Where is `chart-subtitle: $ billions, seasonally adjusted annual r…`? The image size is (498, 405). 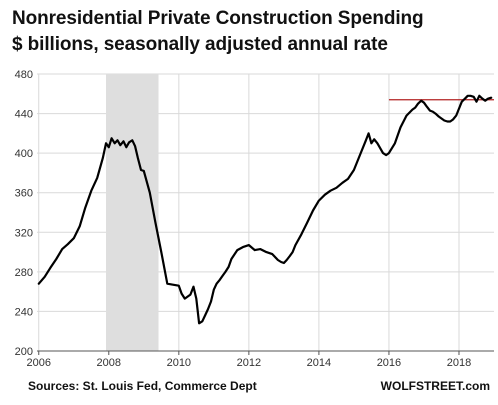 chart-subtitle: $ billions, seasonally adjusted annual r… is located at coordinates (200, 44).